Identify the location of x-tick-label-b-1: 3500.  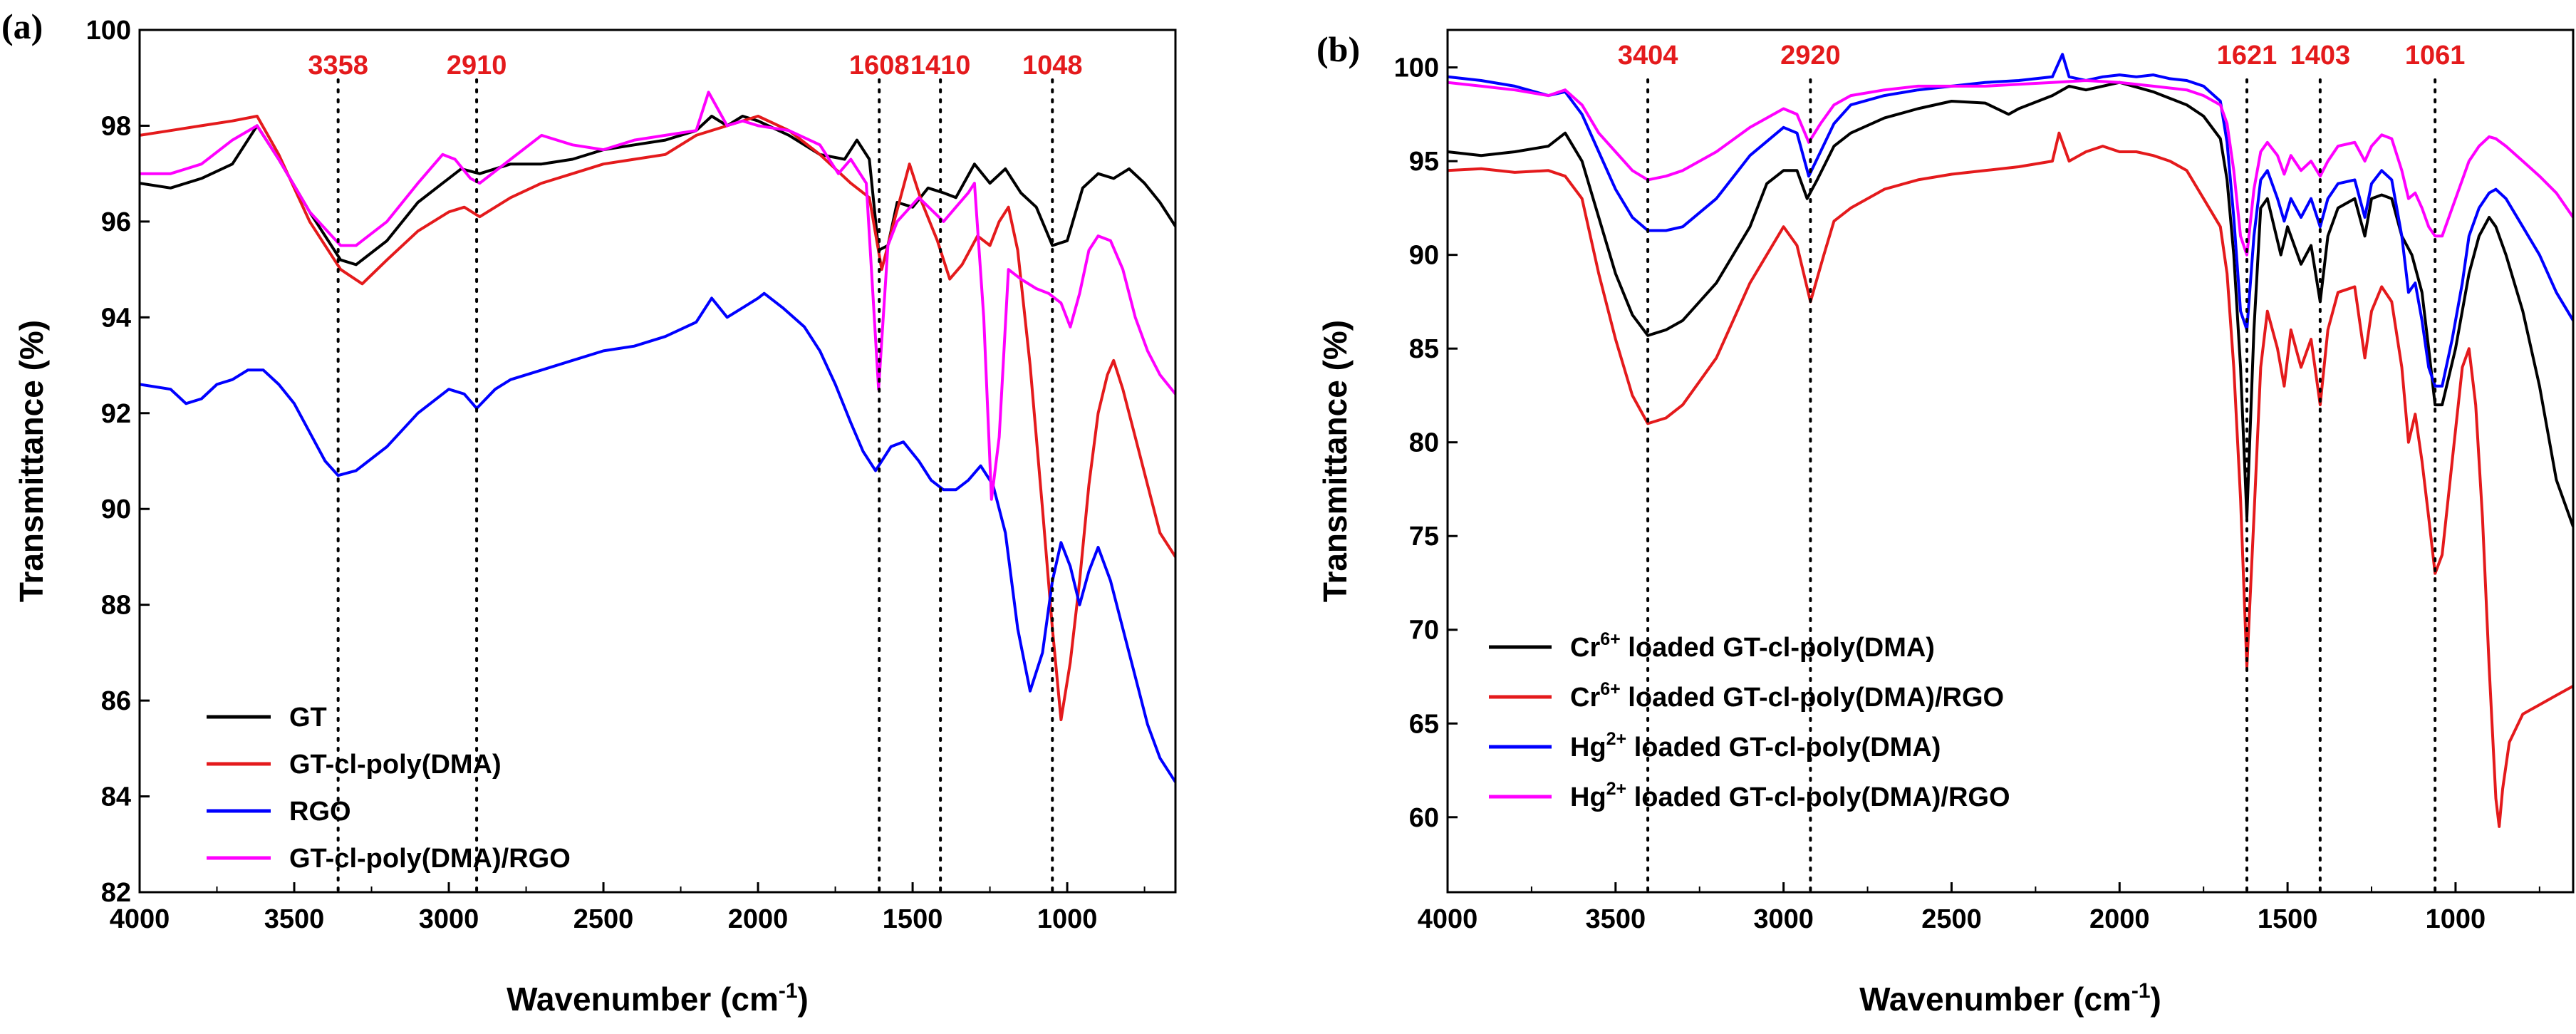
(1616, 919).